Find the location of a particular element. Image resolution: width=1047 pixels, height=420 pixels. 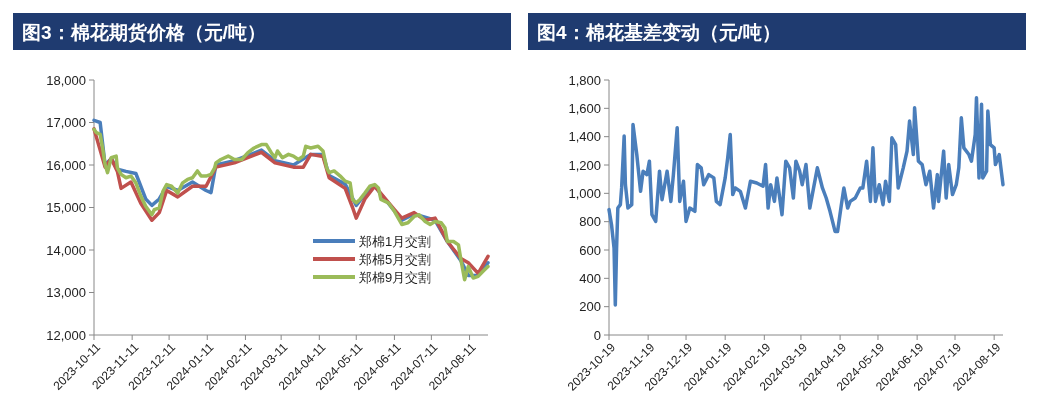

y-tick-label: 1,000 is located at coordinates (584, 193).